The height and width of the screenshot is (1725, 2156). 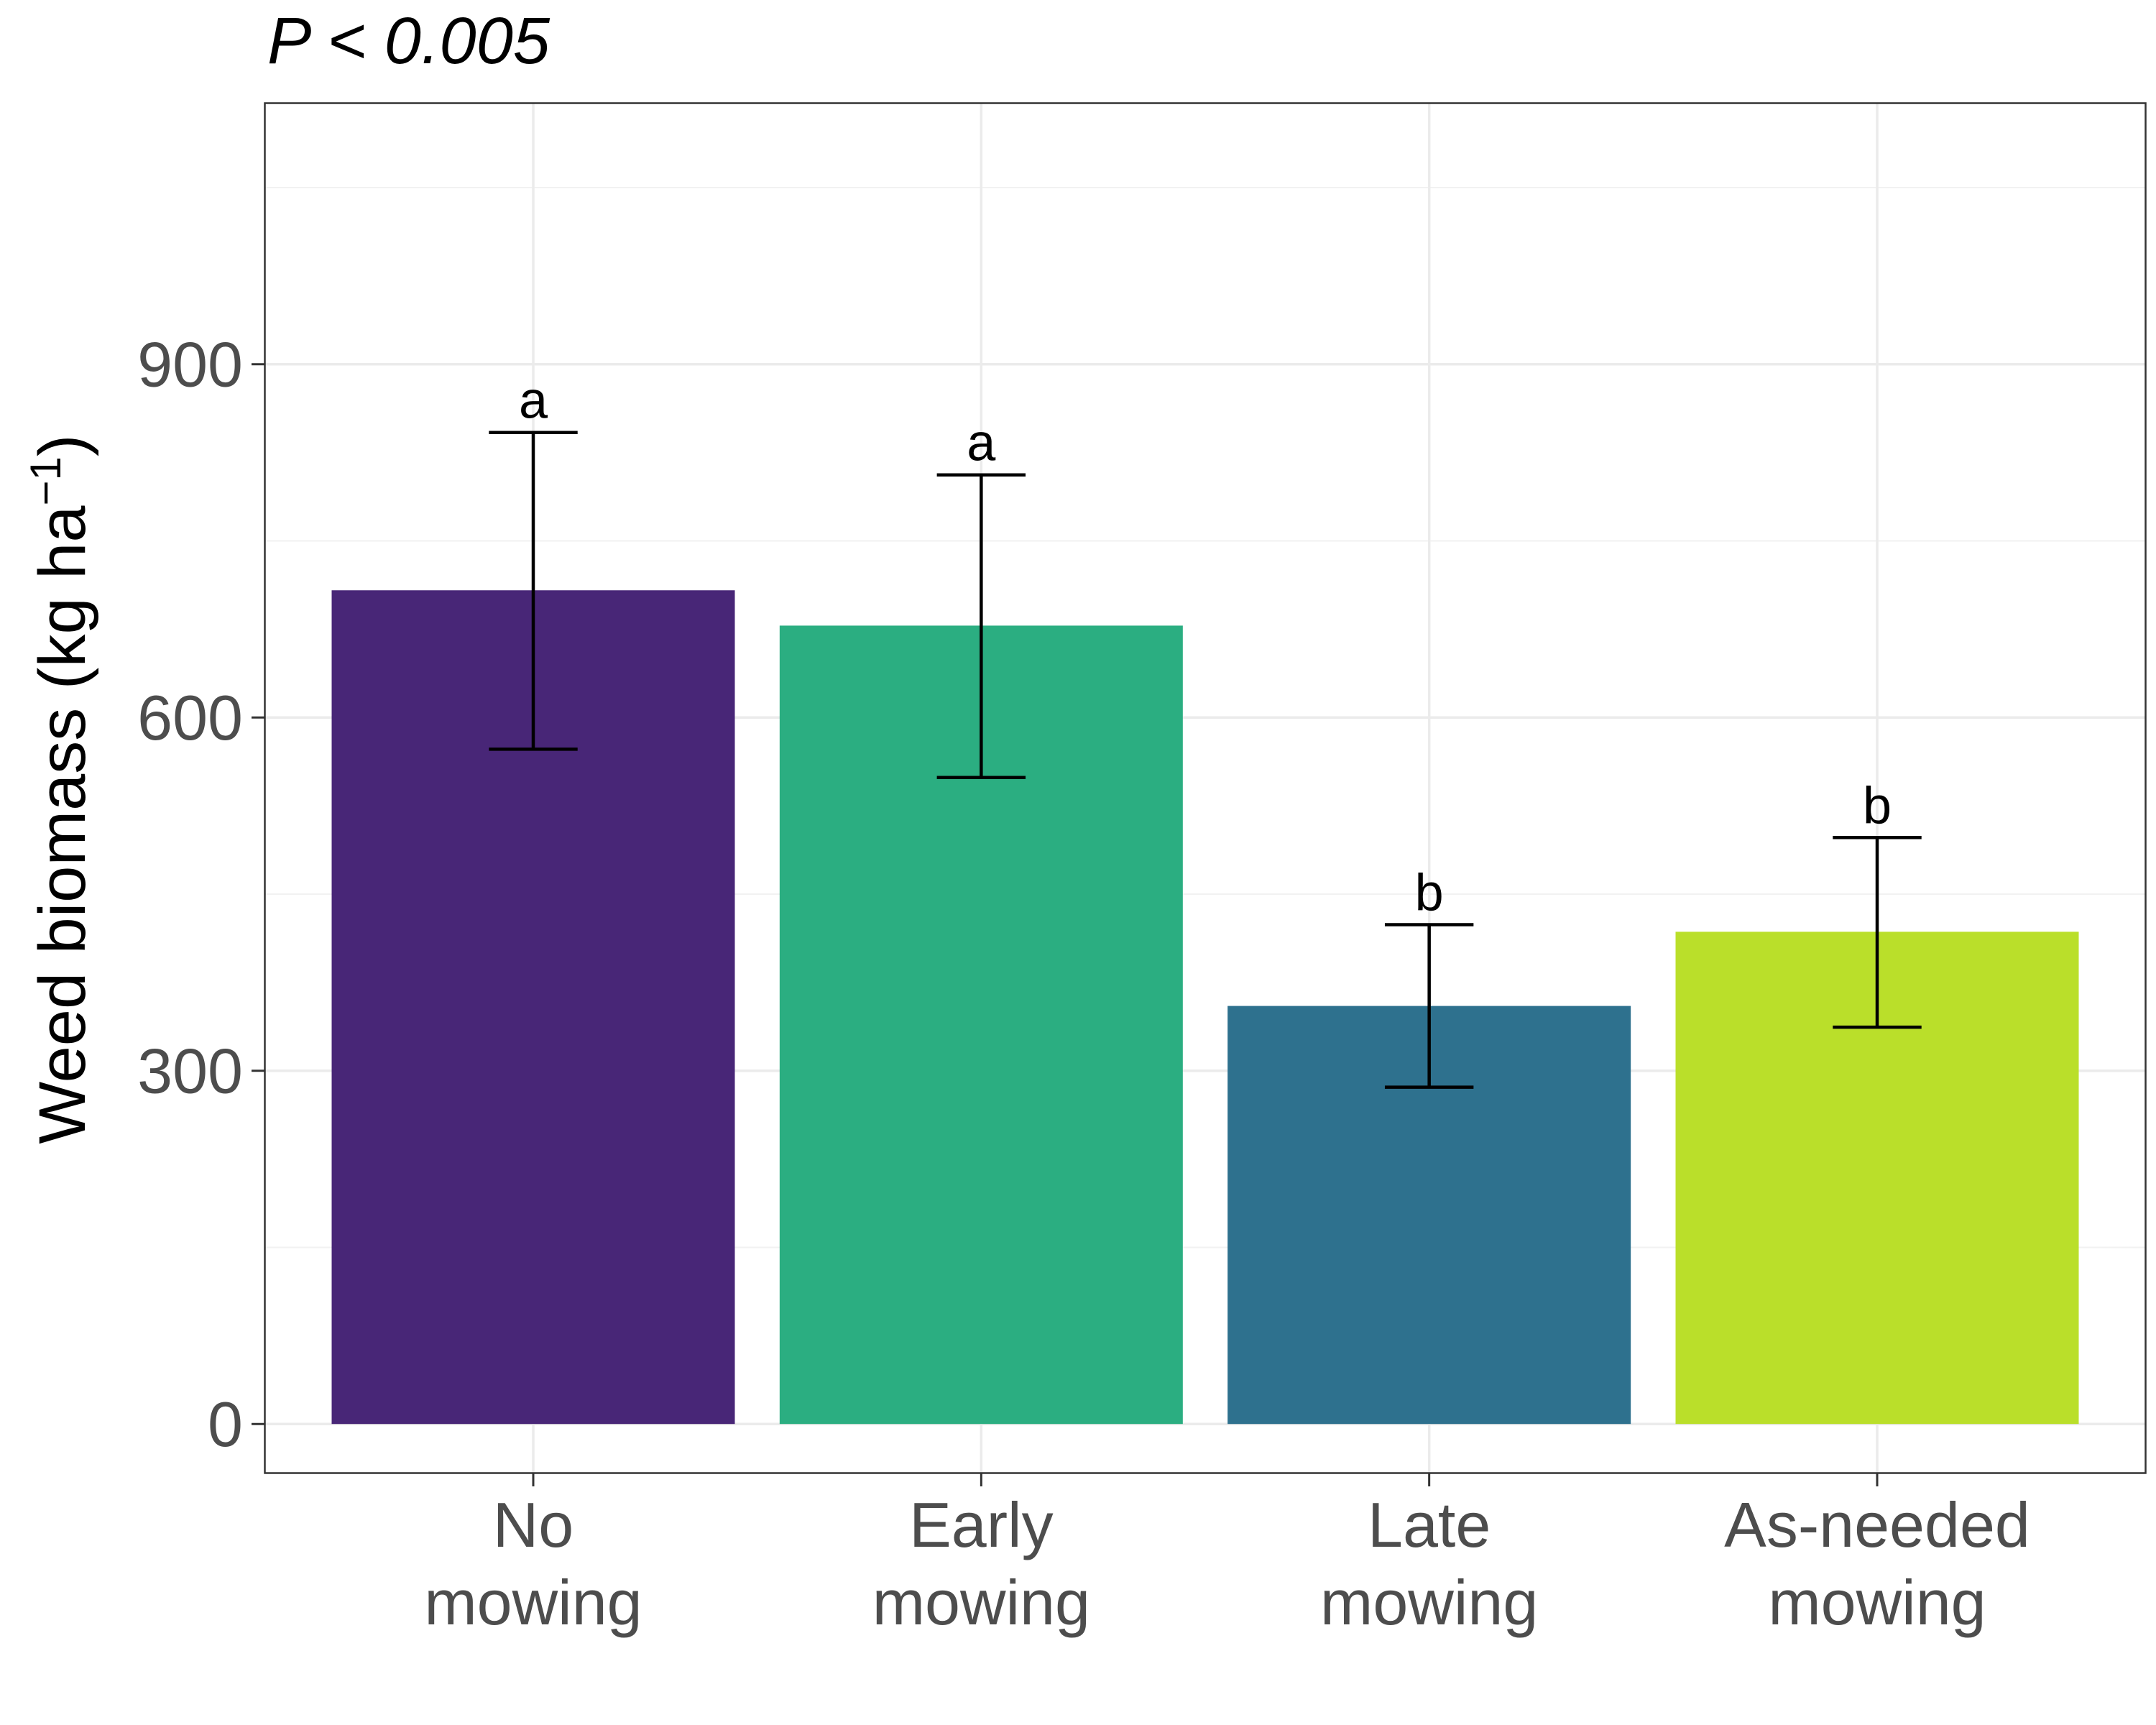 What do you see at coordinates (190, 717) in the screenshot?
I see `y-tick-label: 600` at bounding box center [190, 717].